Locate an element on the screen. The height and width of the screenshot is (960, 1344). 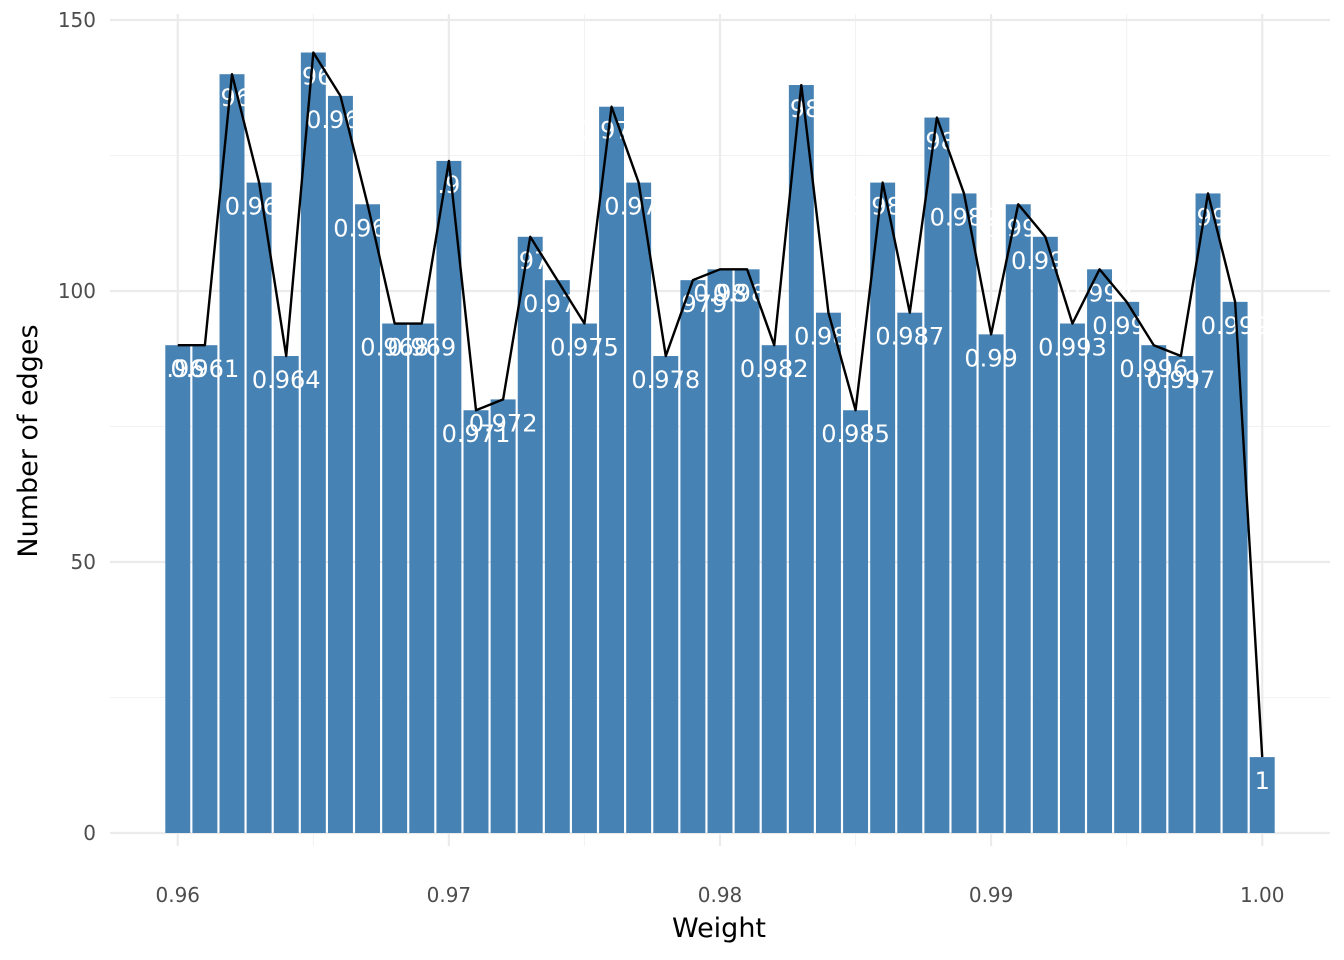
bar-value-label: 0.975 is located at coordinates (584, 348).